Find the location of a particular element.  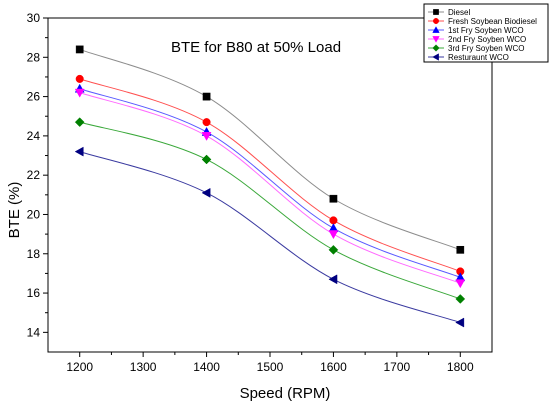

legend-box is located at coordinates (486, 33).